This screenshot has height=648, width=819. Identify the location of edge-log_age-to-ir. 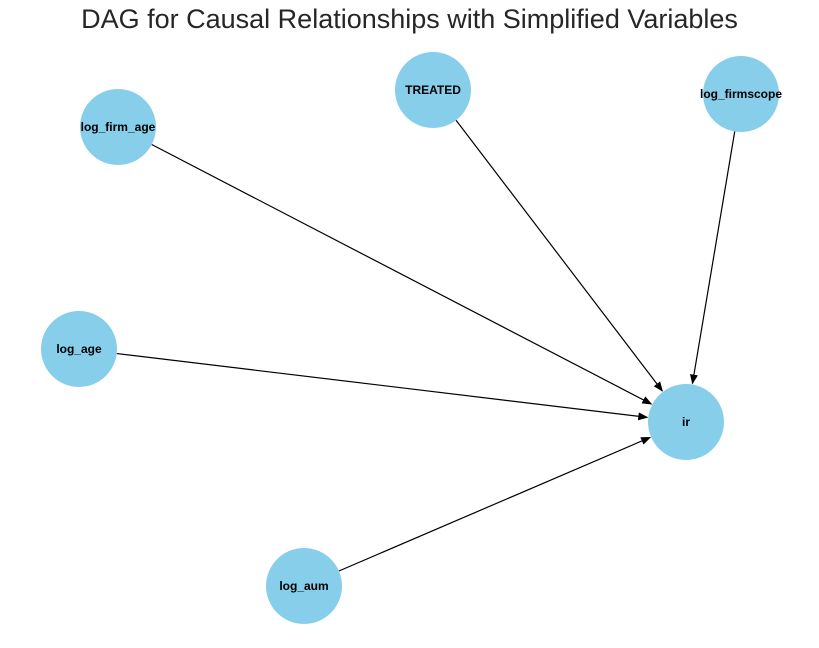
(382, 386).